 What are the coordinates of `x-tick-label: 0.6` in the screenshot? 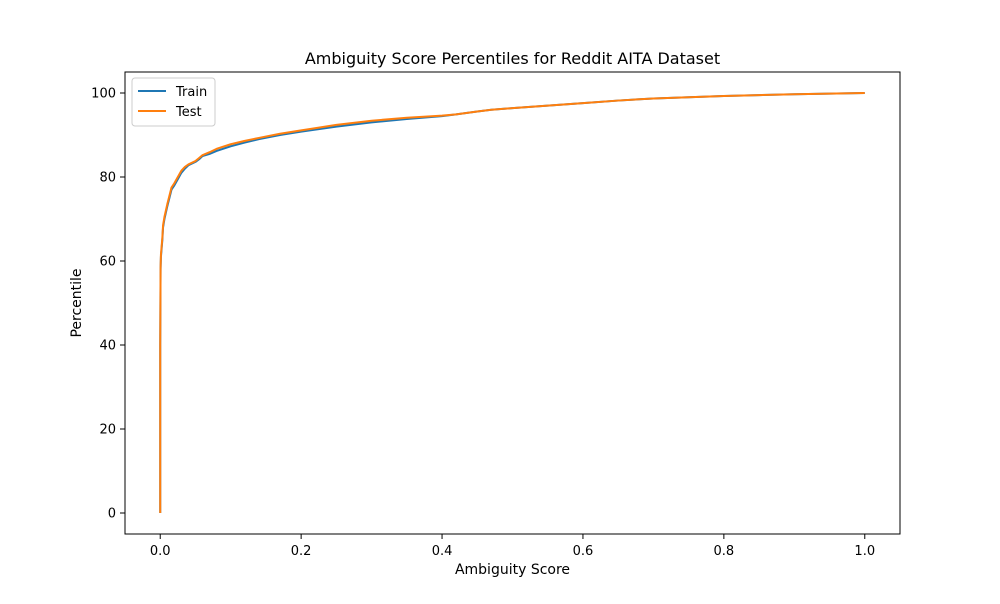 It's located at (583, 551).